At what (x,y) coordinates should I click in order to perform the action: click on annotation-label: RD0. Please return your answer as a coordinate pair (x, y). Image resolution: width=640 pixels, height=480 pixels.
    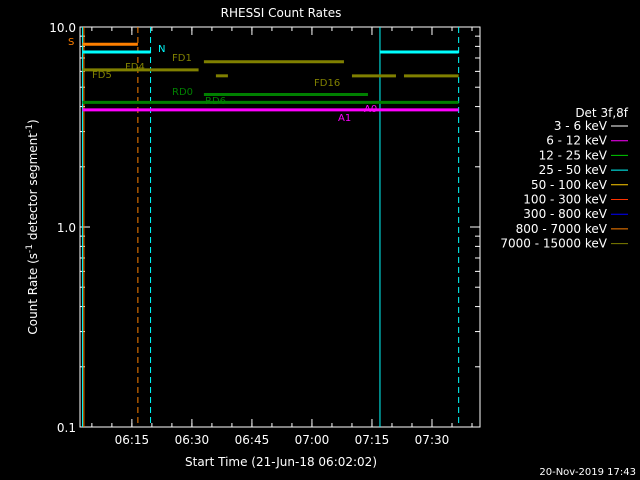
    Looking at the image, I should click on (182, 92).